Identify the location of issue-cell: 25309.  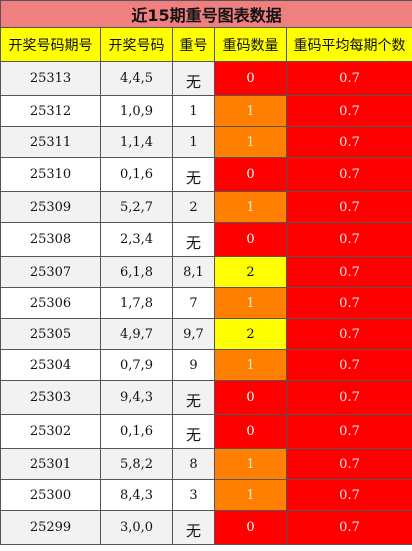
(50, 207).